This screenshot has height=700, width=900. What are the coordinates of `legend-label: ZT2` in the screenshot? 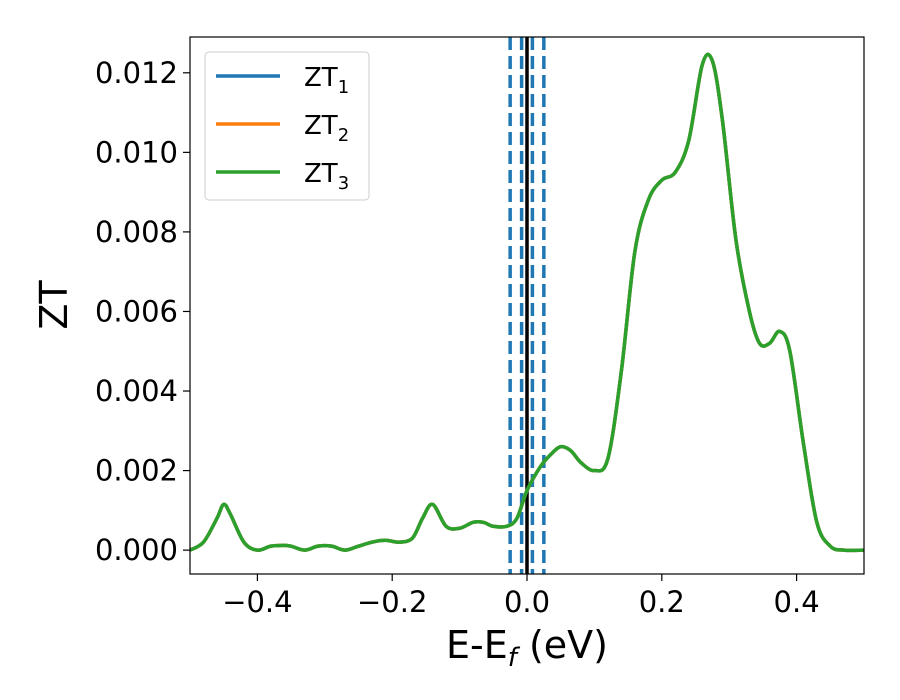 It's located at (326, 128).